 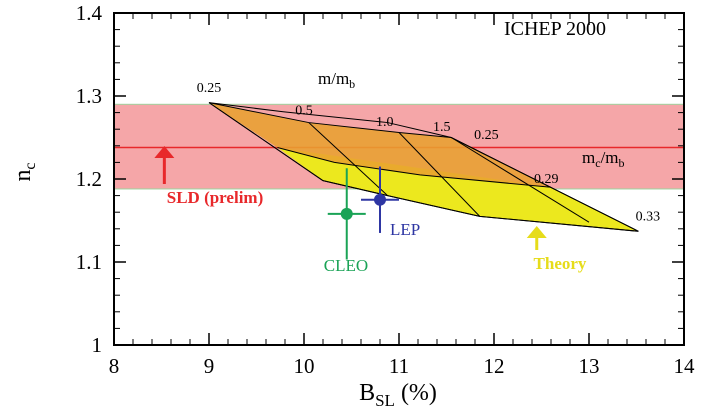 What do you see at coordinates (442, 127) in the screenshot?
I see `theory-value-label: 1.5` at bounding box center [442, 127].